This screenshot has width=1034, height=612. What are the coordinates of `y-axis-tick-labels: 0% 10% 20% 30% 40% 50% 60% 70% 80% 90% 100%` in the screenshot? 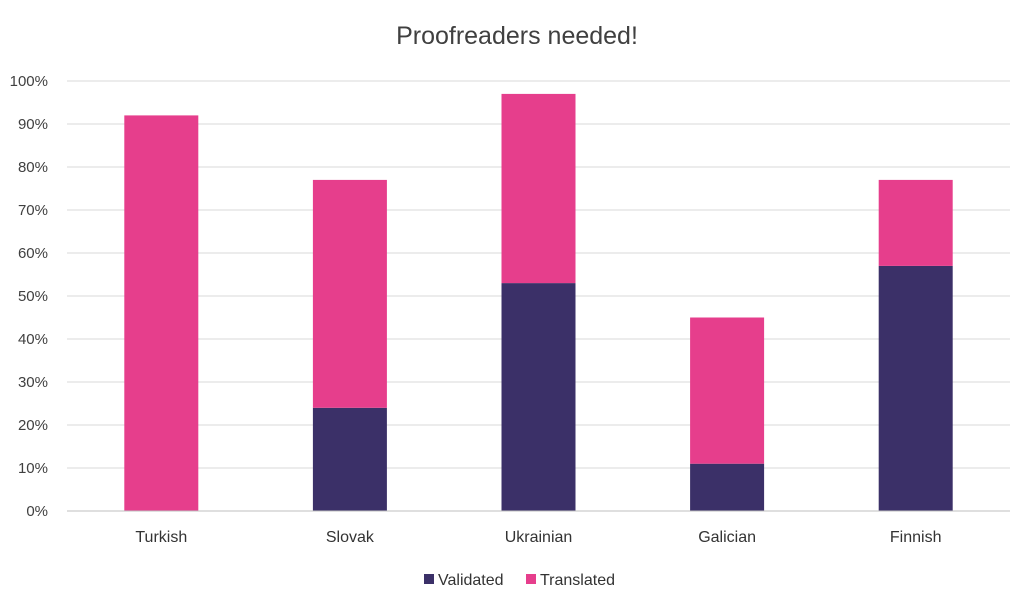 It's located at (29, 296).